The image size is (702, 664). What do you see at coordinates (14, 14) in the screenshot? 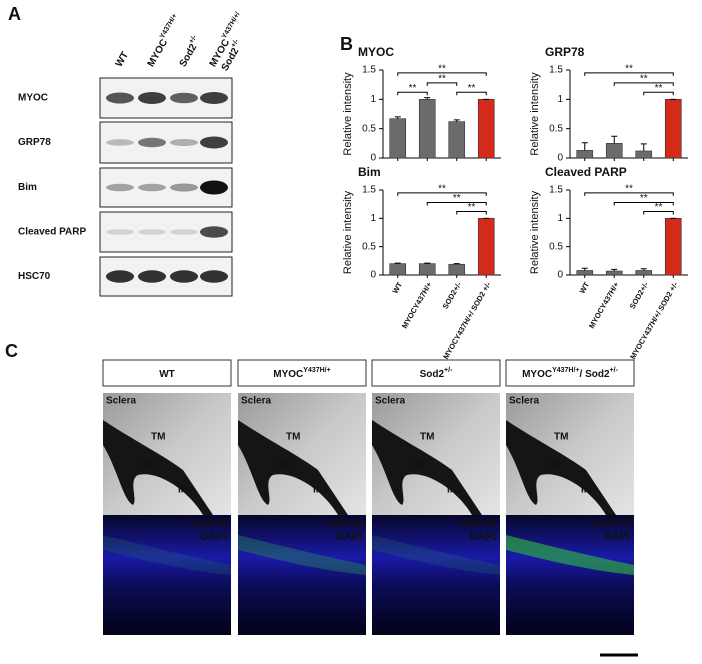
I see `panel-label: A` at bounding box center [14, 14].